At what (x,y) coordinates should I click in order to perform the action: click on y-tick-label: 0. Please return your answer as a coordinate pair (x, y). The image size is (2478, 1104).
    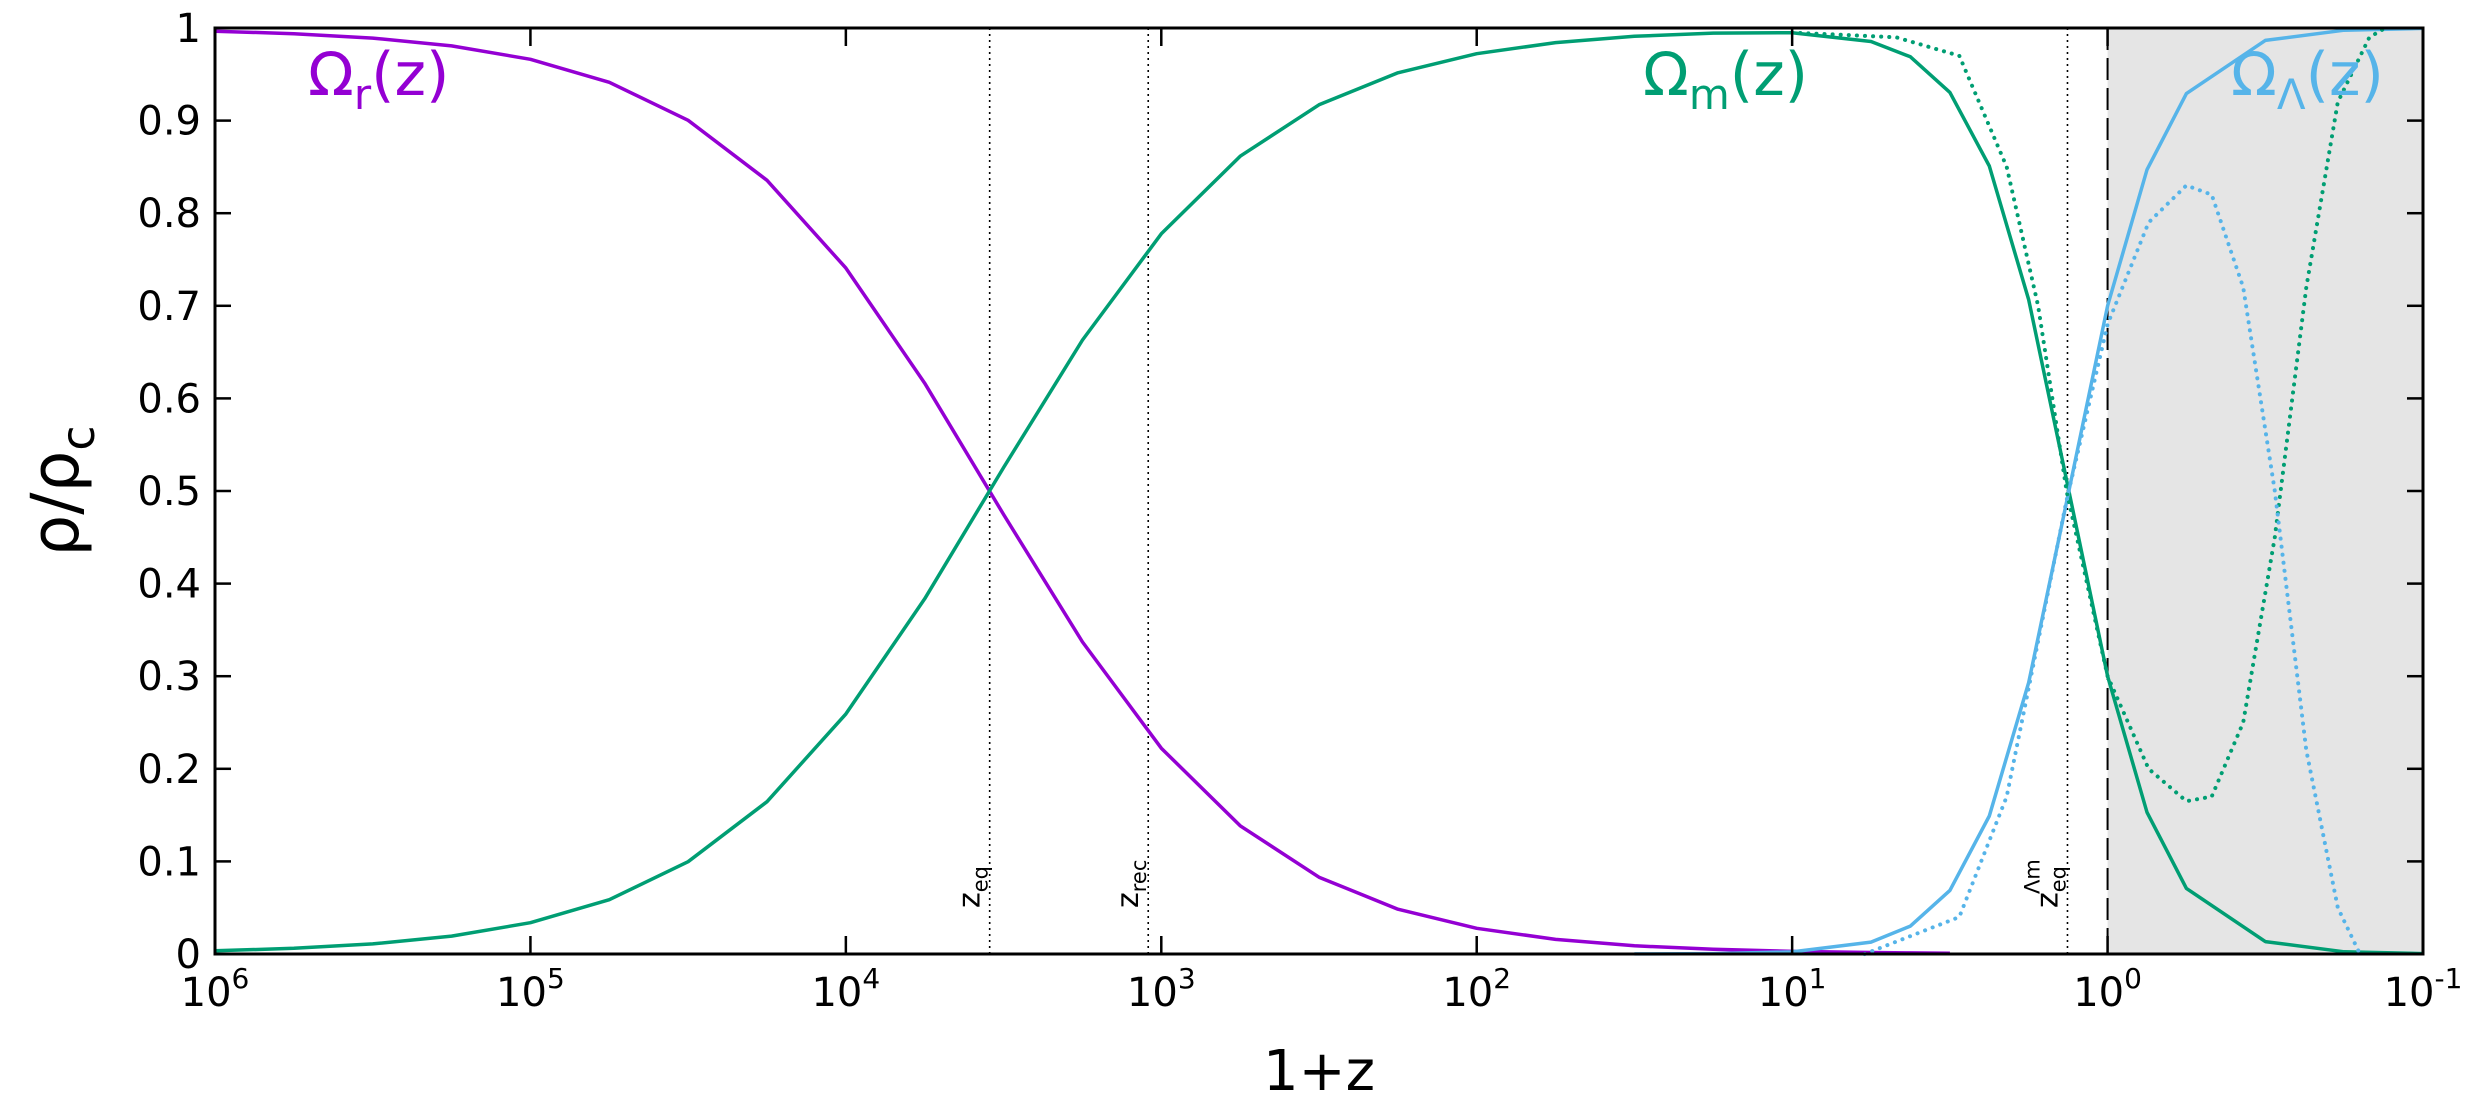
    Looking at the image, I should click on (188, 955).